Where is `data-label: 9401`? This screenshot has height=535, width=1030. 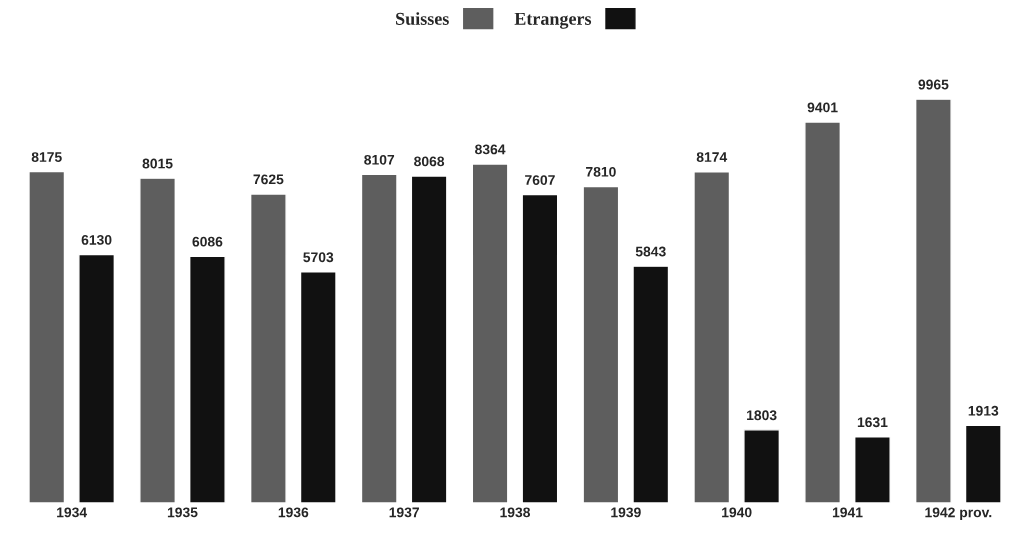 data-label: 9401 is located at coordinates (822, 107).